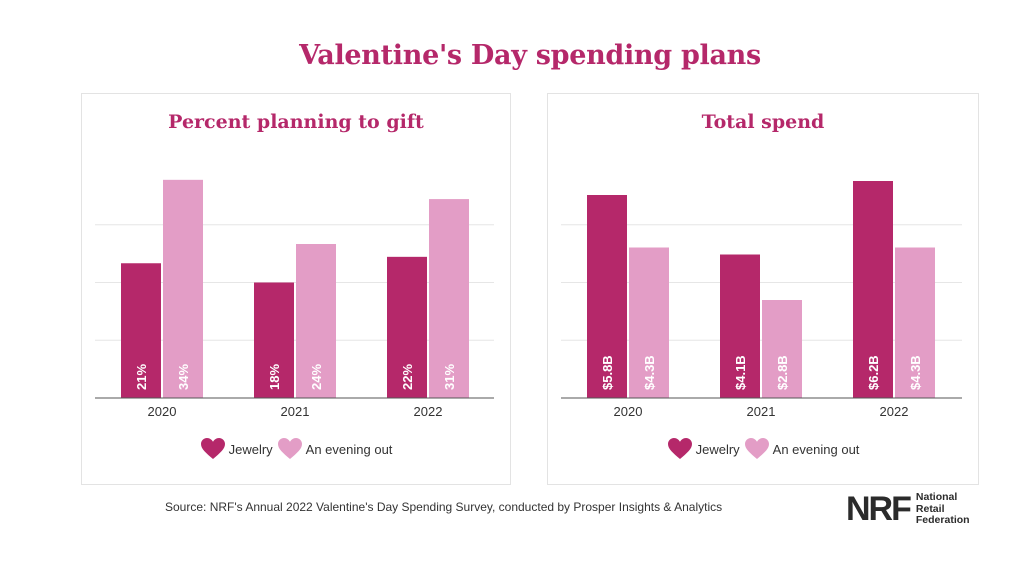  Describe the element at coordinates (607, 372) in the screenshot. I see `data-label: $5.8B` at that location.